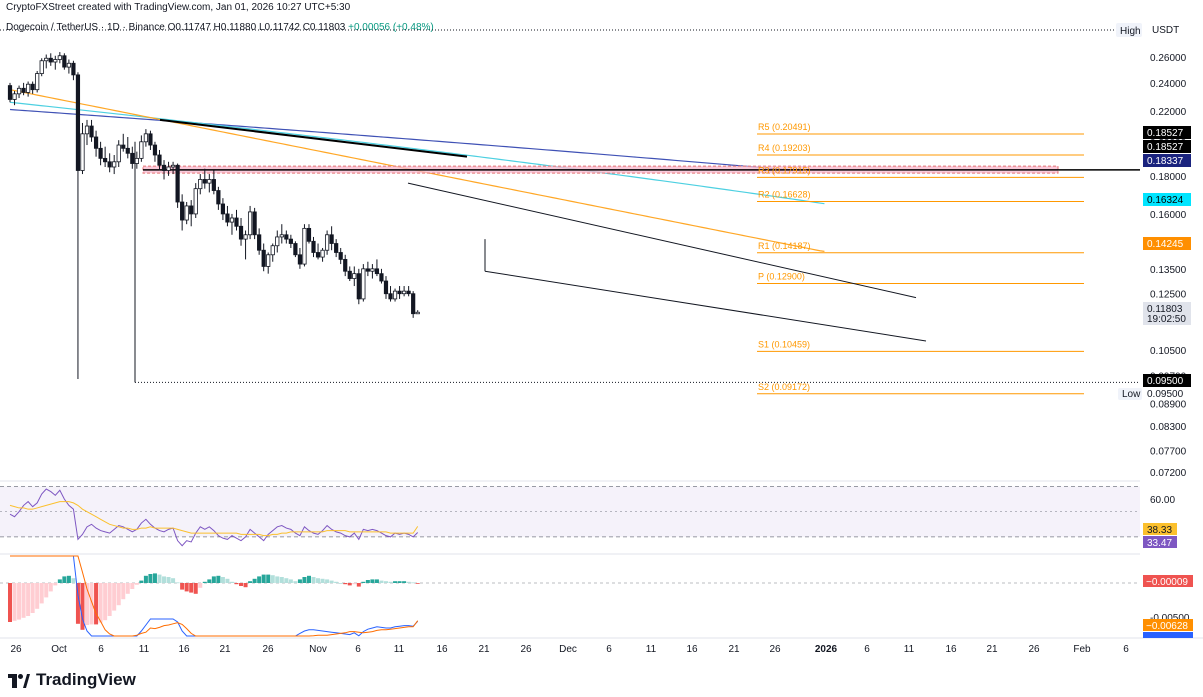 This screenshot has height=697, width=1203. What do you see at coordinates (1168, 112) in the screenshot?
I see `price-tick-label: 0.22000` at bounding box center [1168, 112].